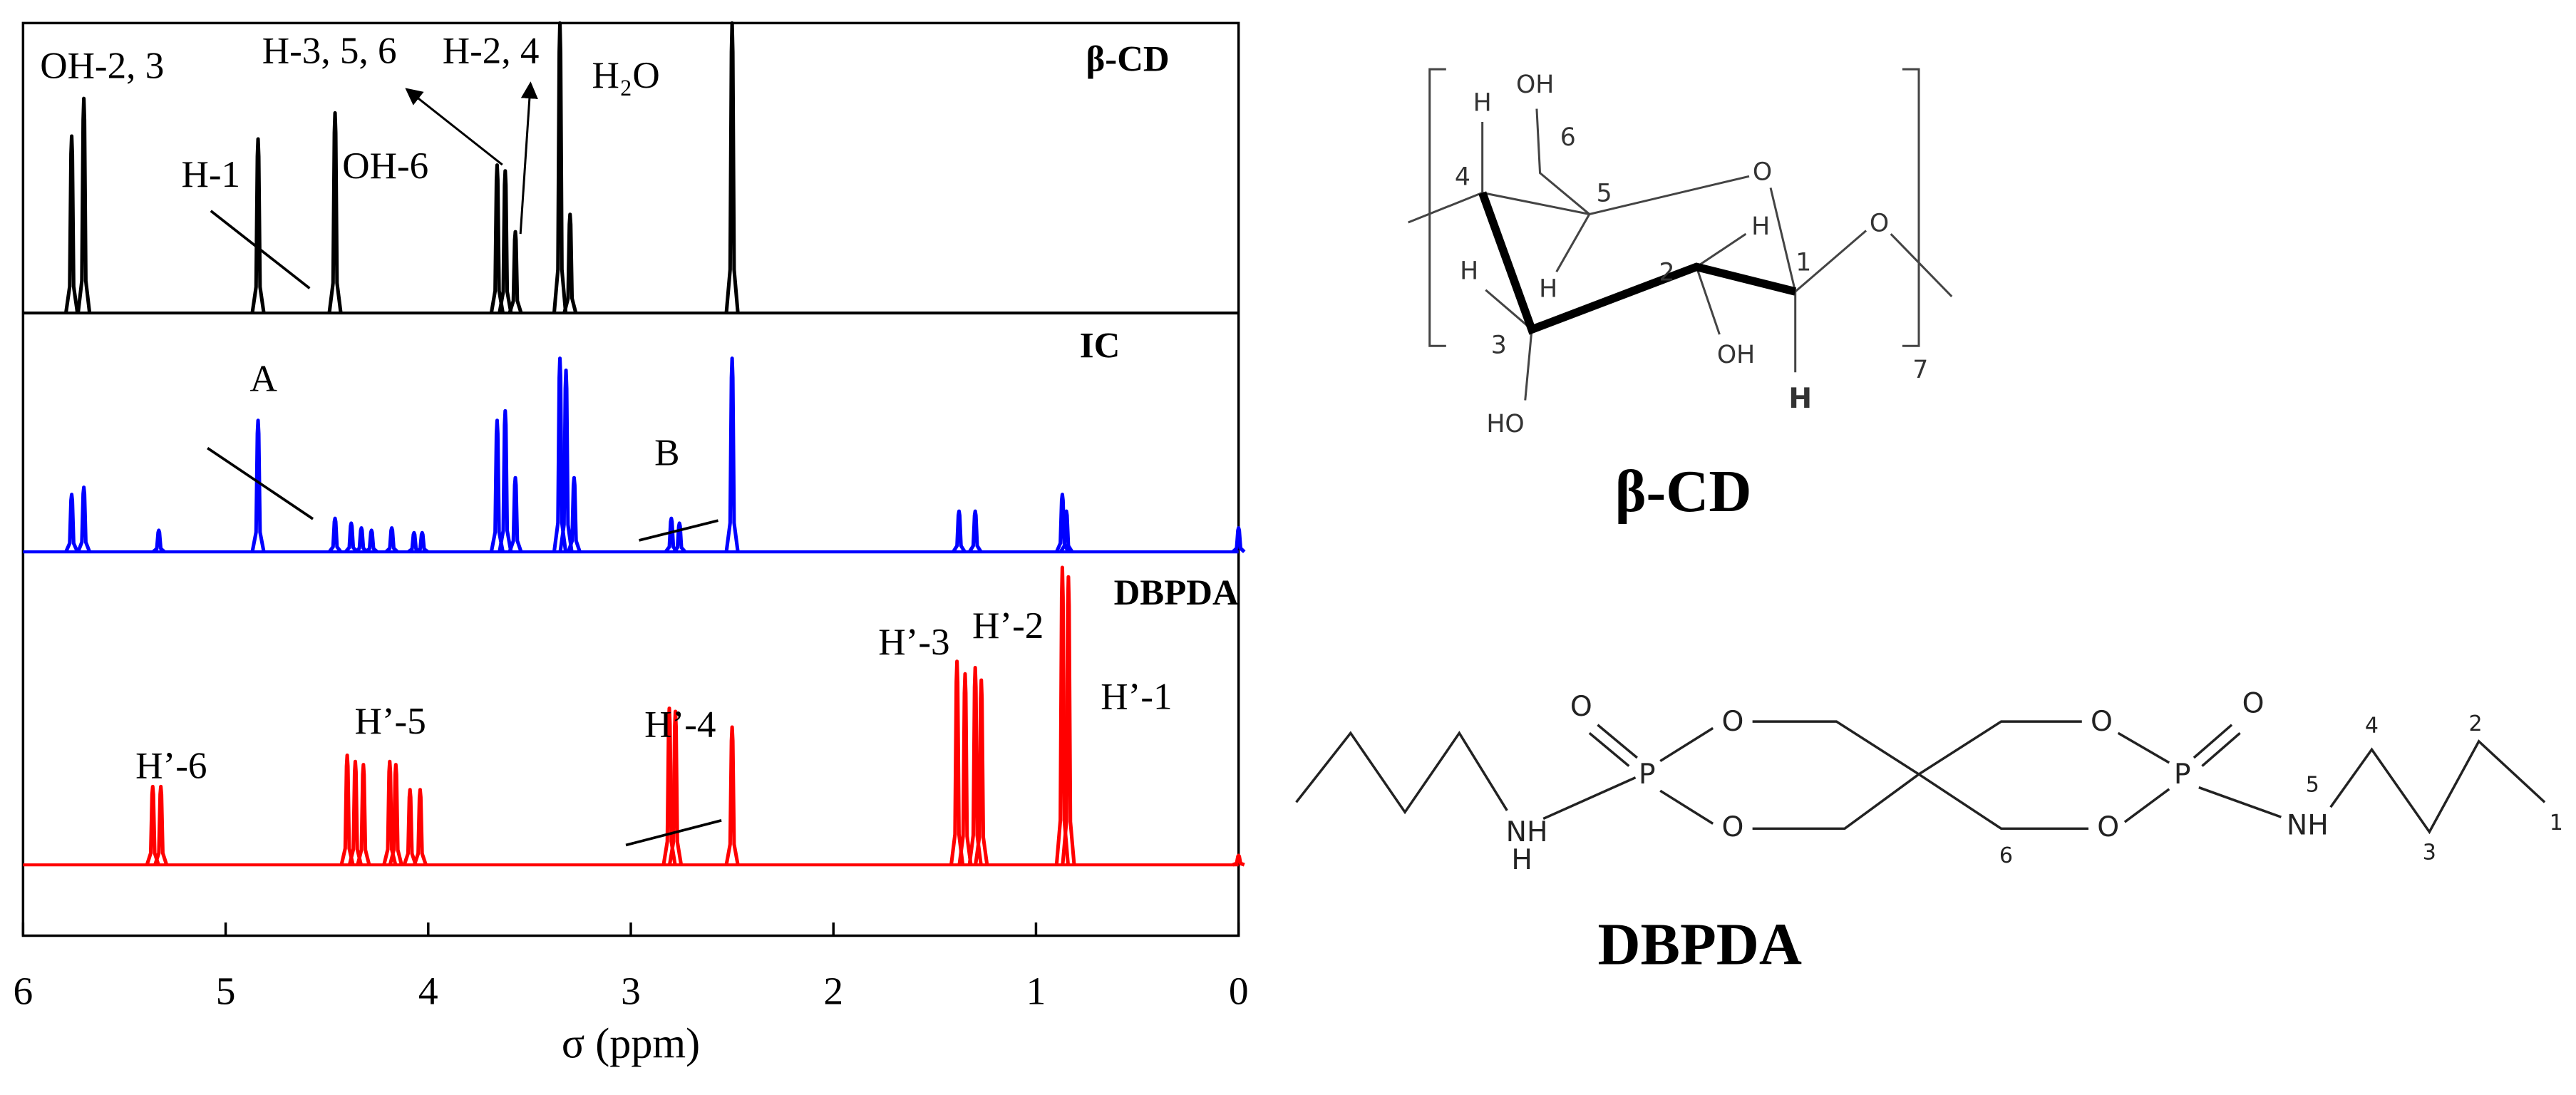 This screenshot has width=2576, height=1095. Describe the element at coordinates (210, 174) in the screenshot. I see `annotation: H-1` at that location.